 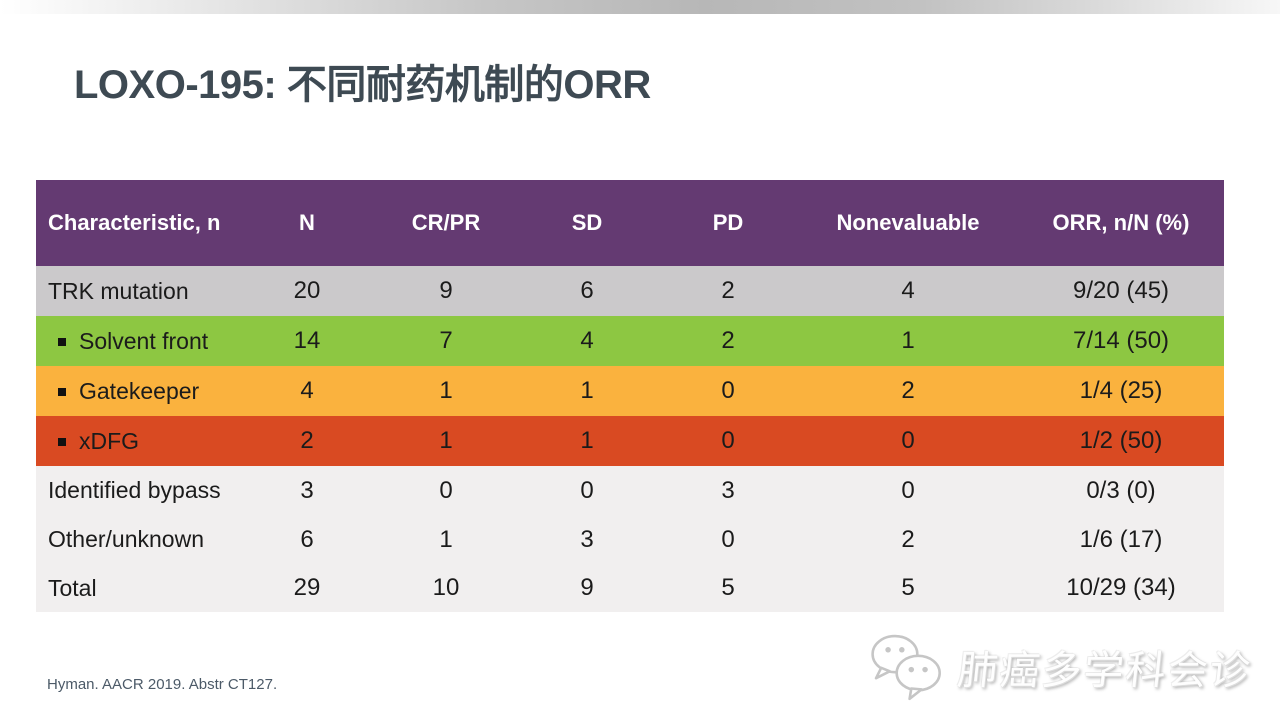 I want to click on table-row-total: Total 29 10 9 5 5 10/29 (34), so click(x=630, y=588).